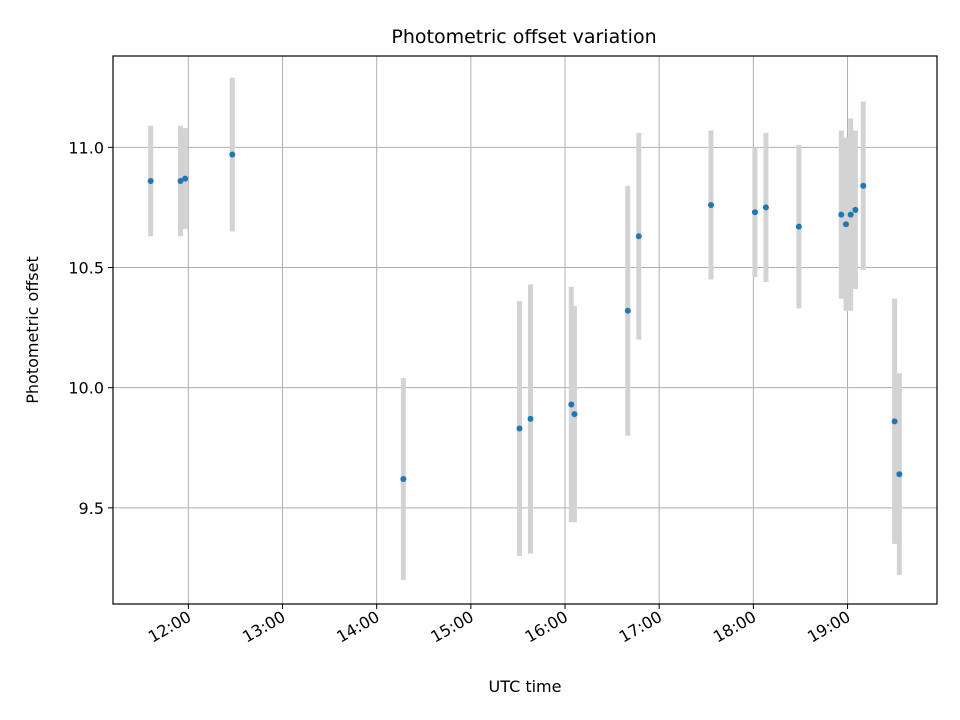  I want to click on y-axis-title: Photometric offset, so click(32, 330).